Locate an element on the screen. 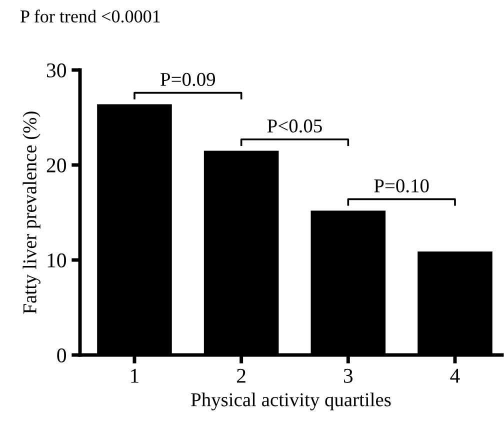 This screenshot has height=427, width=504. y-axis-title: Fatty liver prevalence (%) is located at coordinates (31, 213).